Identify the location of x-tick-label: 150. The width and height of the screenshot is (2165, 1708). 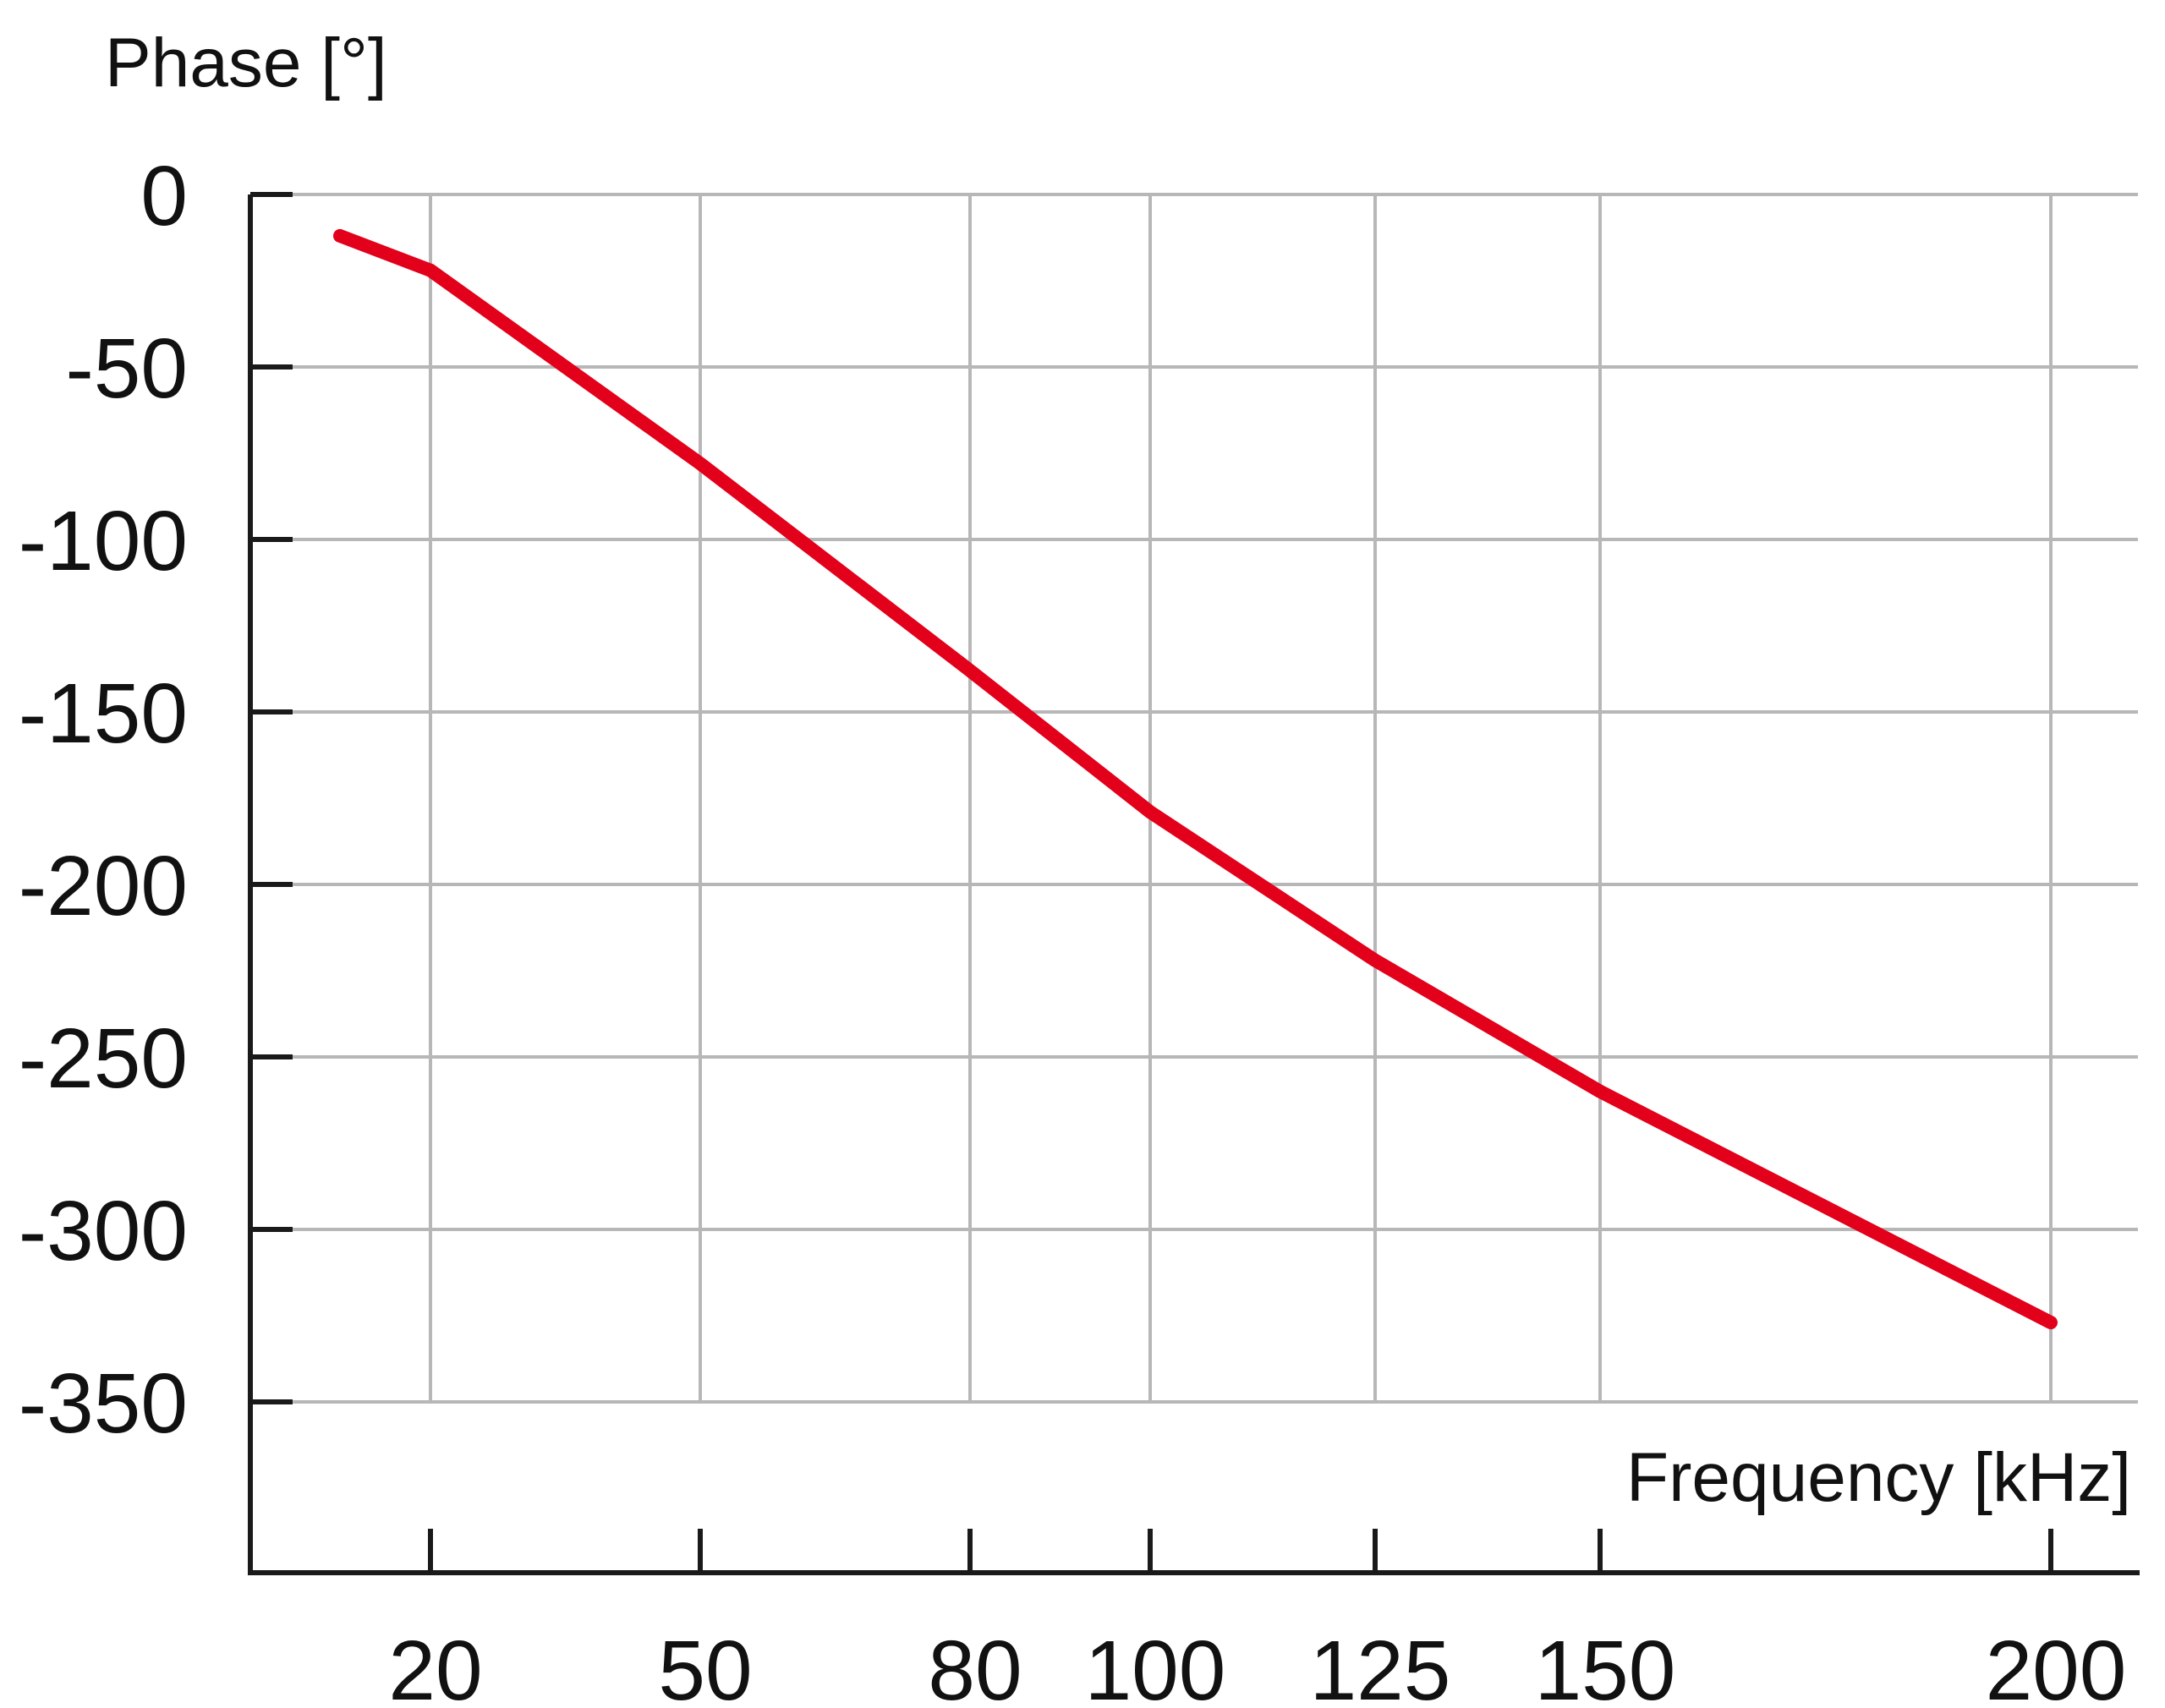
(1605, 1665).